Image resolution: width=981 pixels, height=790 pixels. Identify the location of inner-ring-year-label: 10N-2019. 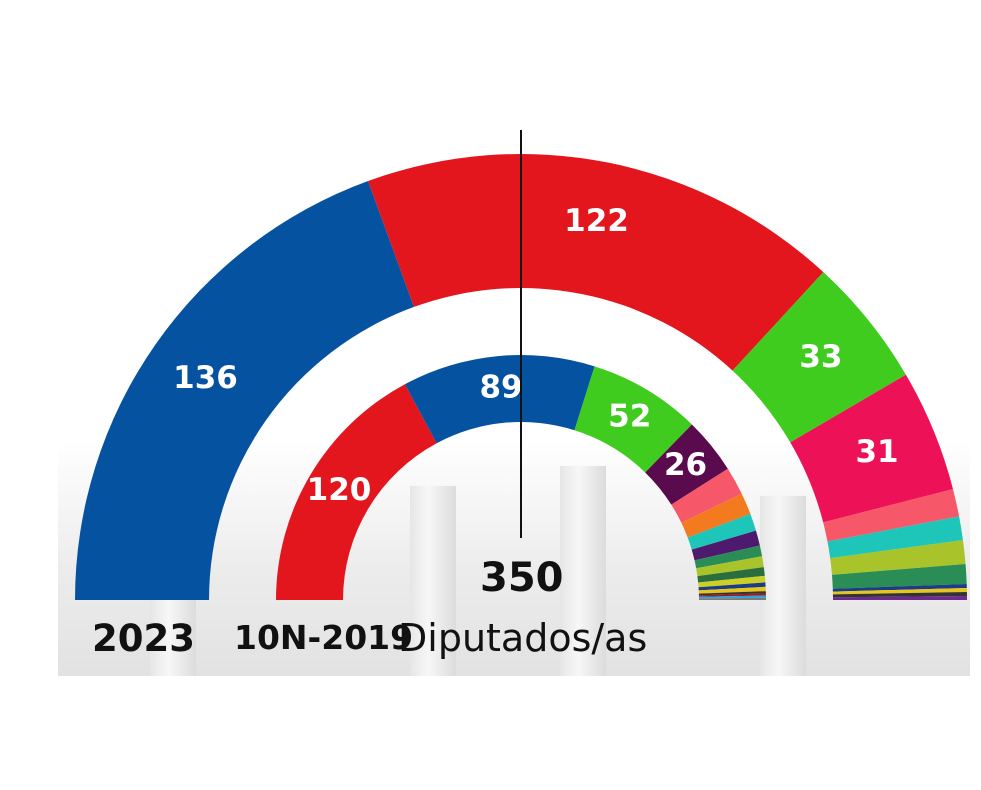
(324, 637).